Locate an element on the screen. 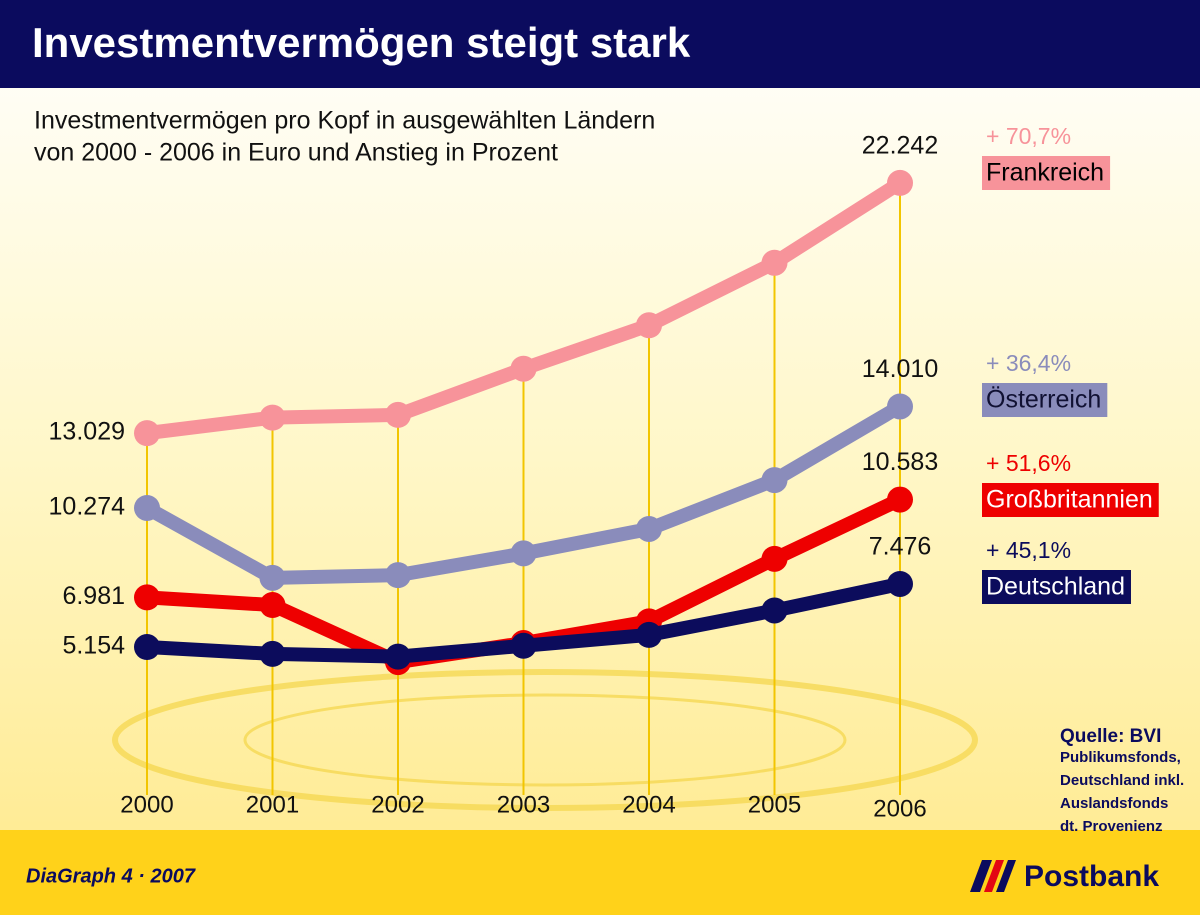 The height and width of the screenshot is (915, 1200). data-label: 22.242 is located at coordinates (900, 146).